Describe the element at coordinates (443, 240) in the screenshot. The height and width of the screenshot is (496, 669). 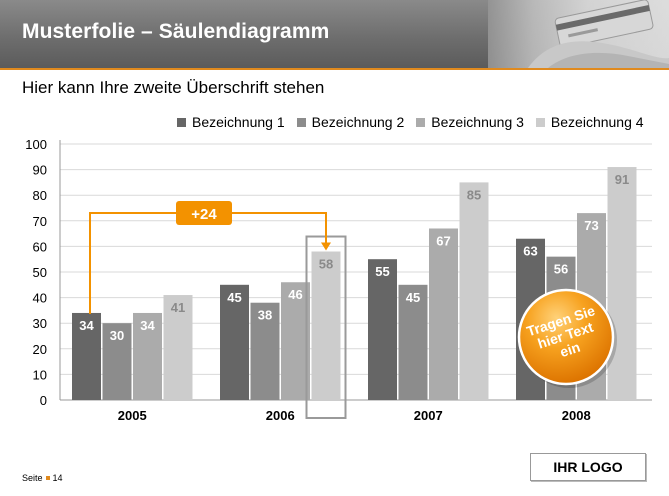
I see `data-label: 67` at that location.